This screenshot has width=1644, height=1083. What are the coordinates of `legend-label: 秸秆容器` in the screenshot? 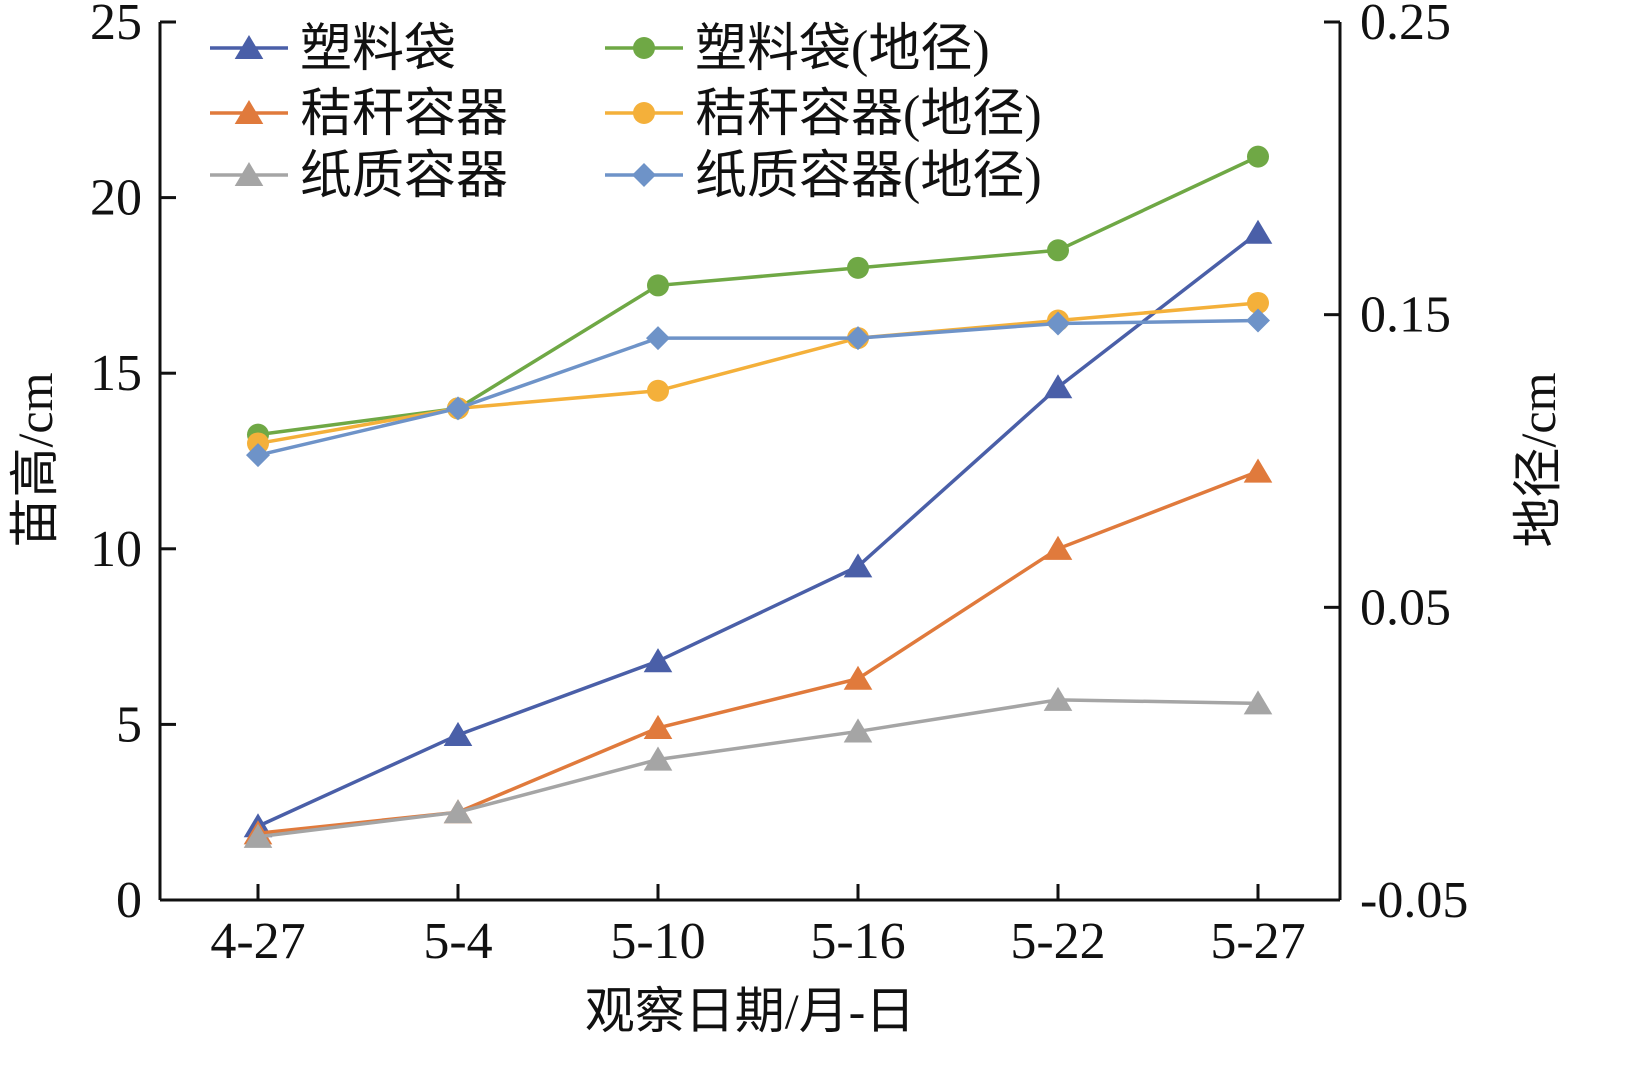 It's located at (404, 114).